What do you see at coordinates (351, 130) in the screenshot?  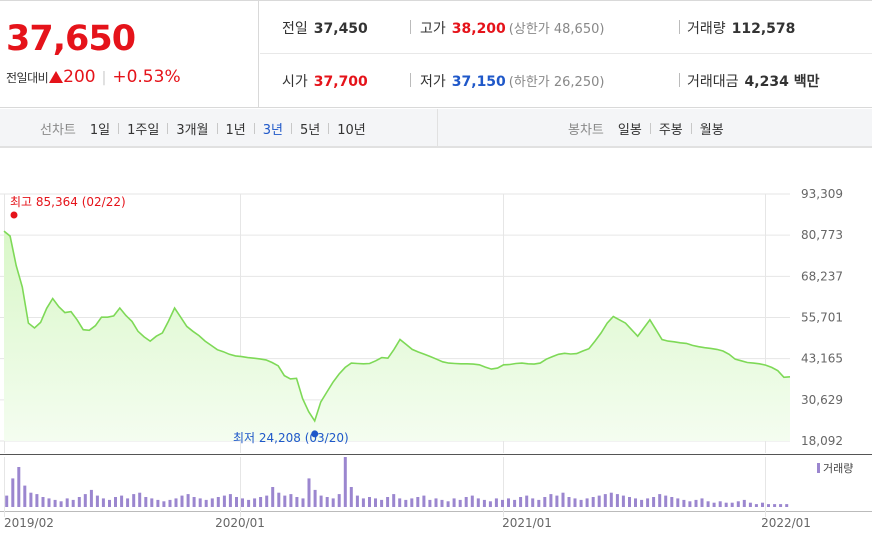 I see `period-10y-button: 10년` at bounding box center [351, 130].